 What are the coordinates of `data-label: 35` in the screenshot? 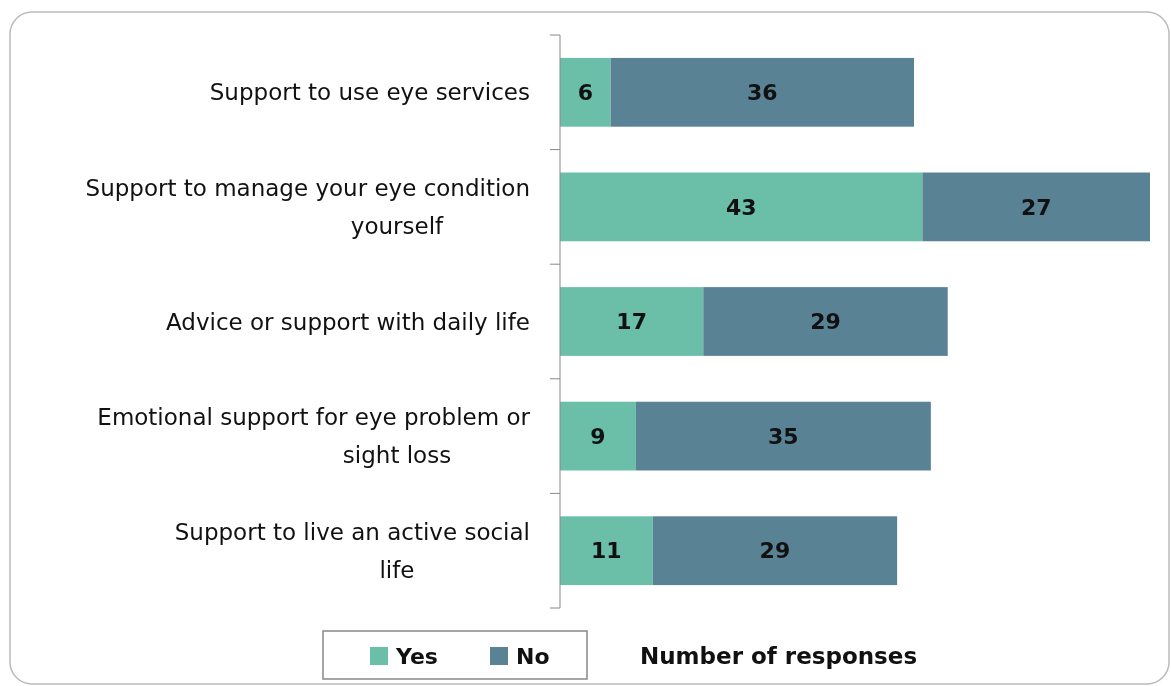 It's located at (783, 436).